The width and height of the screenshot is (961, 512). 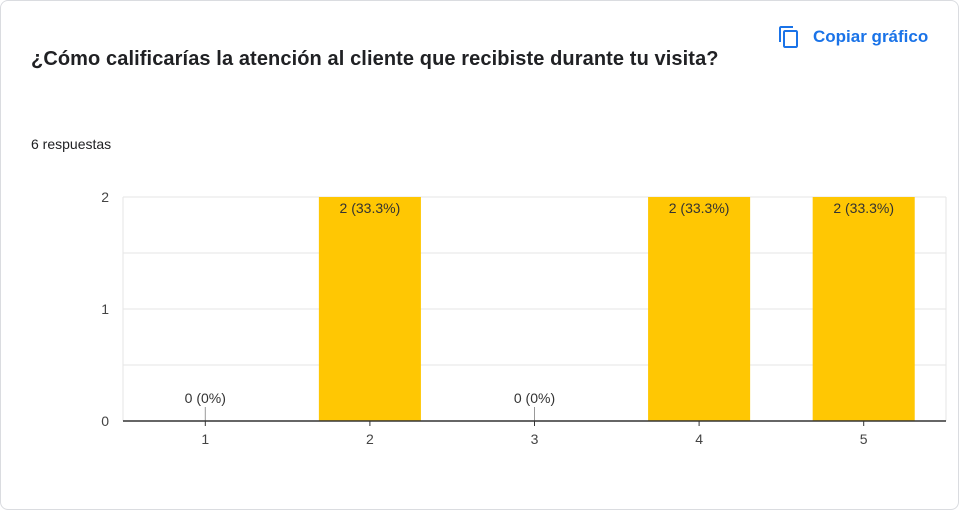 I want to click on y-tick-label: 2, so click(x=105, y=197).